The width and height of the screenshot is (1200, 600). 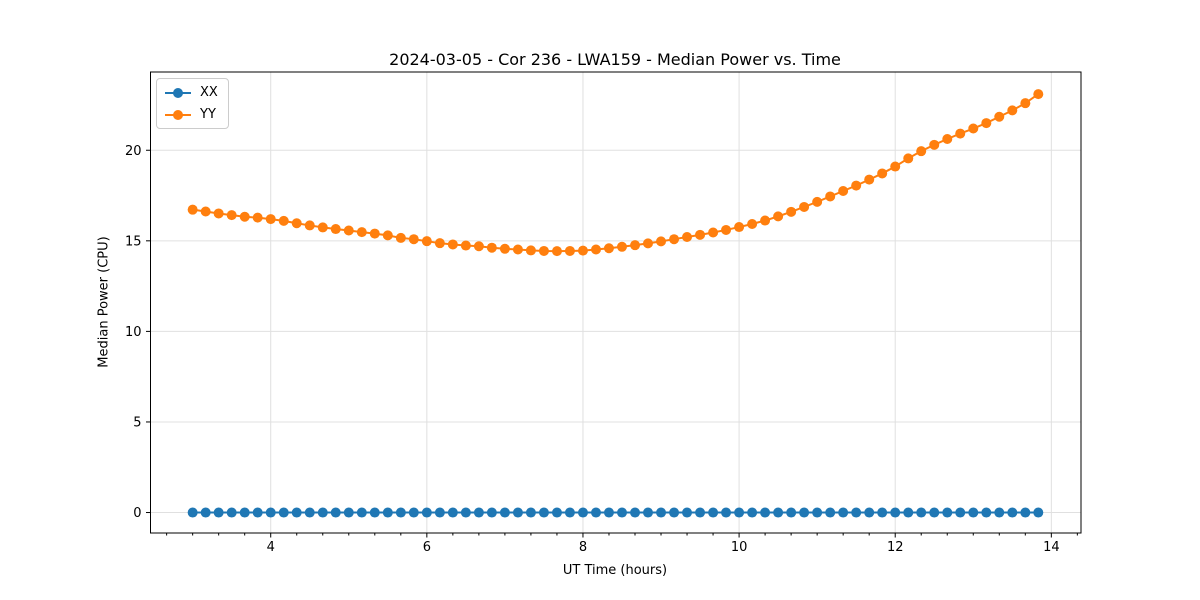 I want to click on x-tick-label: 12, so click(x=895, y=547).